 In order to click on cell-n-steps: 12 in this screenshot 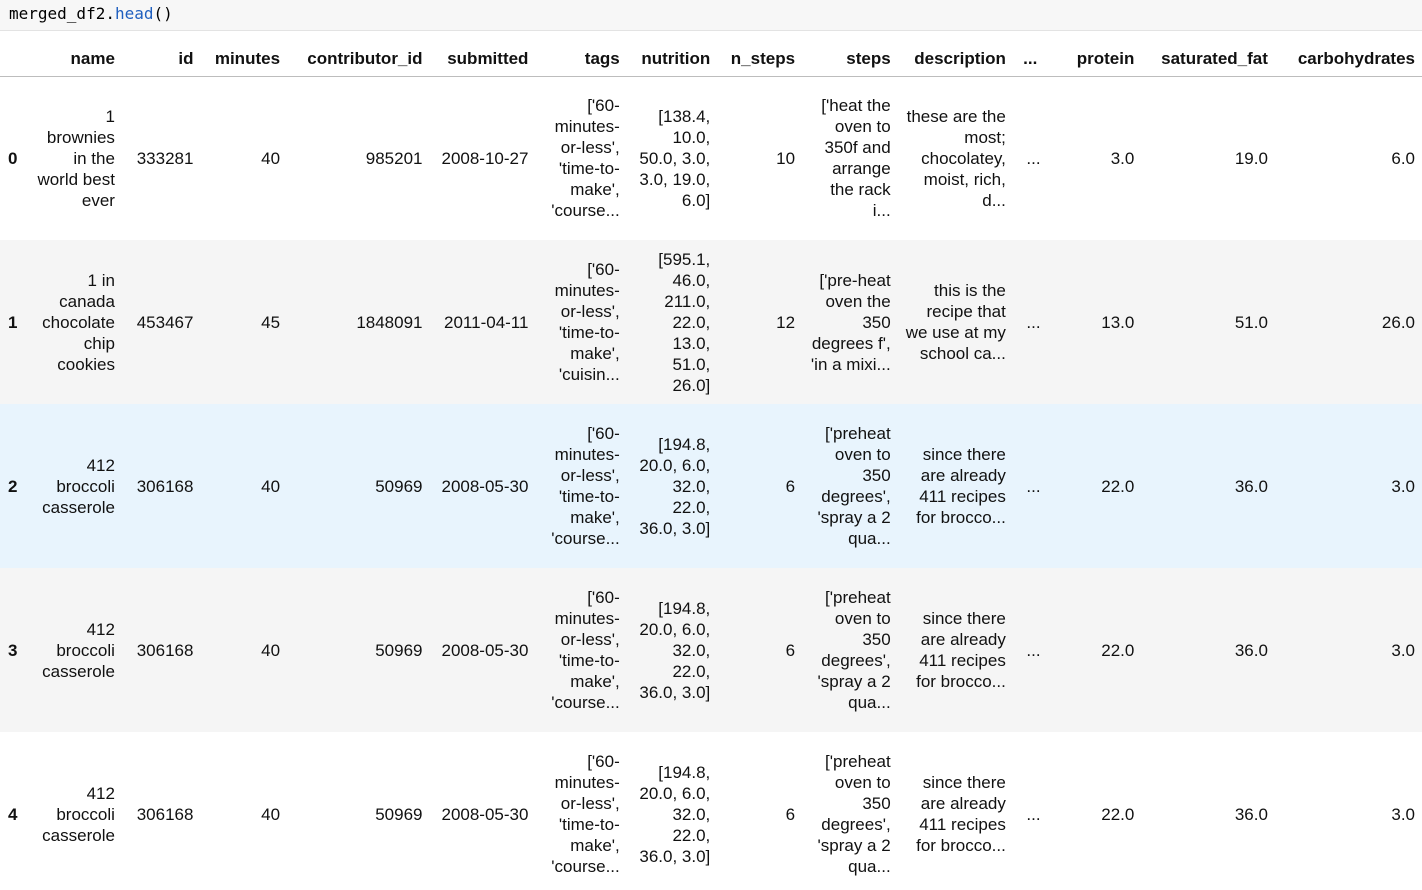, I will do `click(786, 322)`.